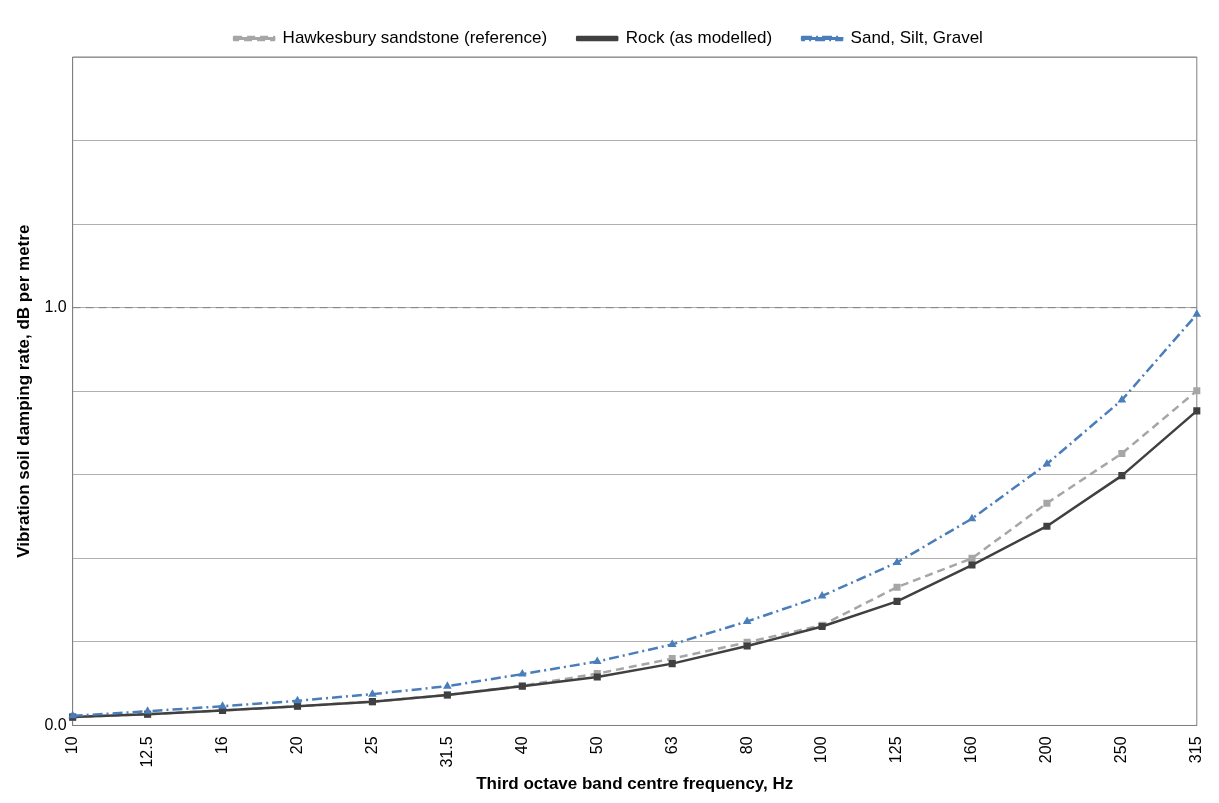 Image resolution: width=1219 pixels, height=803 pixels. Describe the element at coordinates (596, 745) in the screenshot. I see `x-tick-label: 50` at that location.